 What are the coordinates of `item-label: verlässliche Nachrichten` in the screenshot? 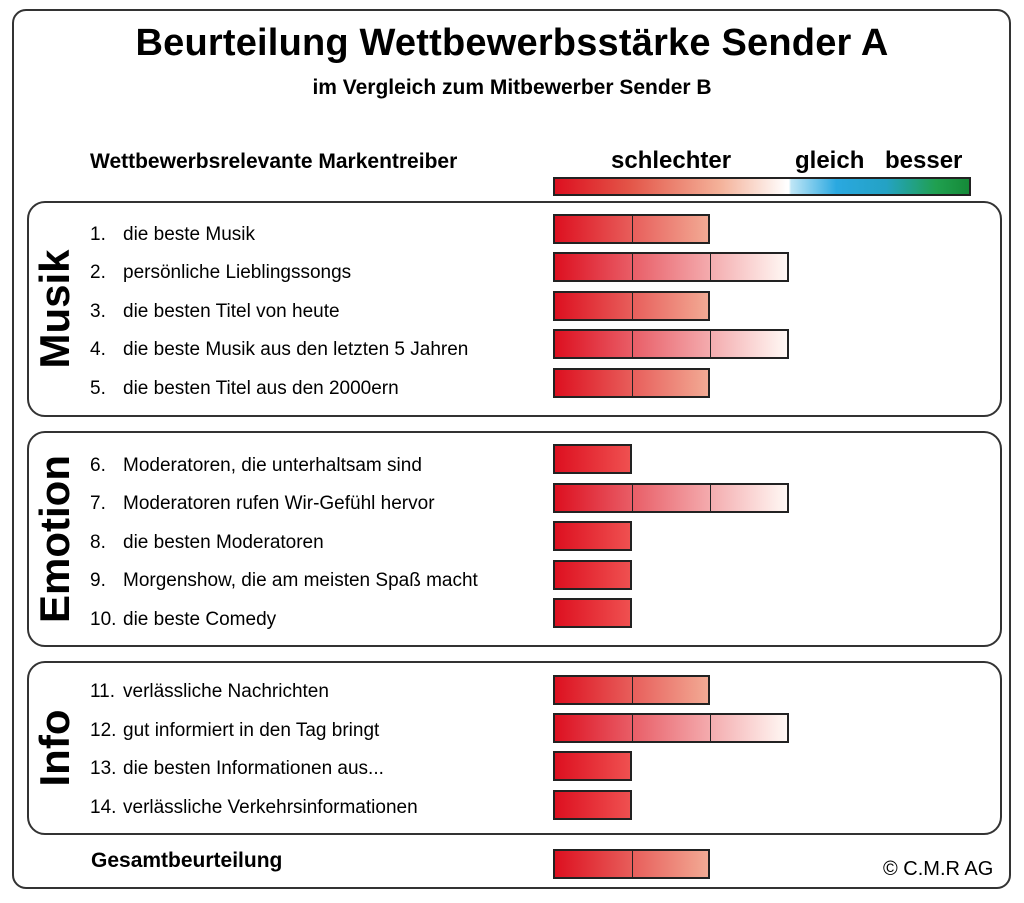 It's located at (226, 691).